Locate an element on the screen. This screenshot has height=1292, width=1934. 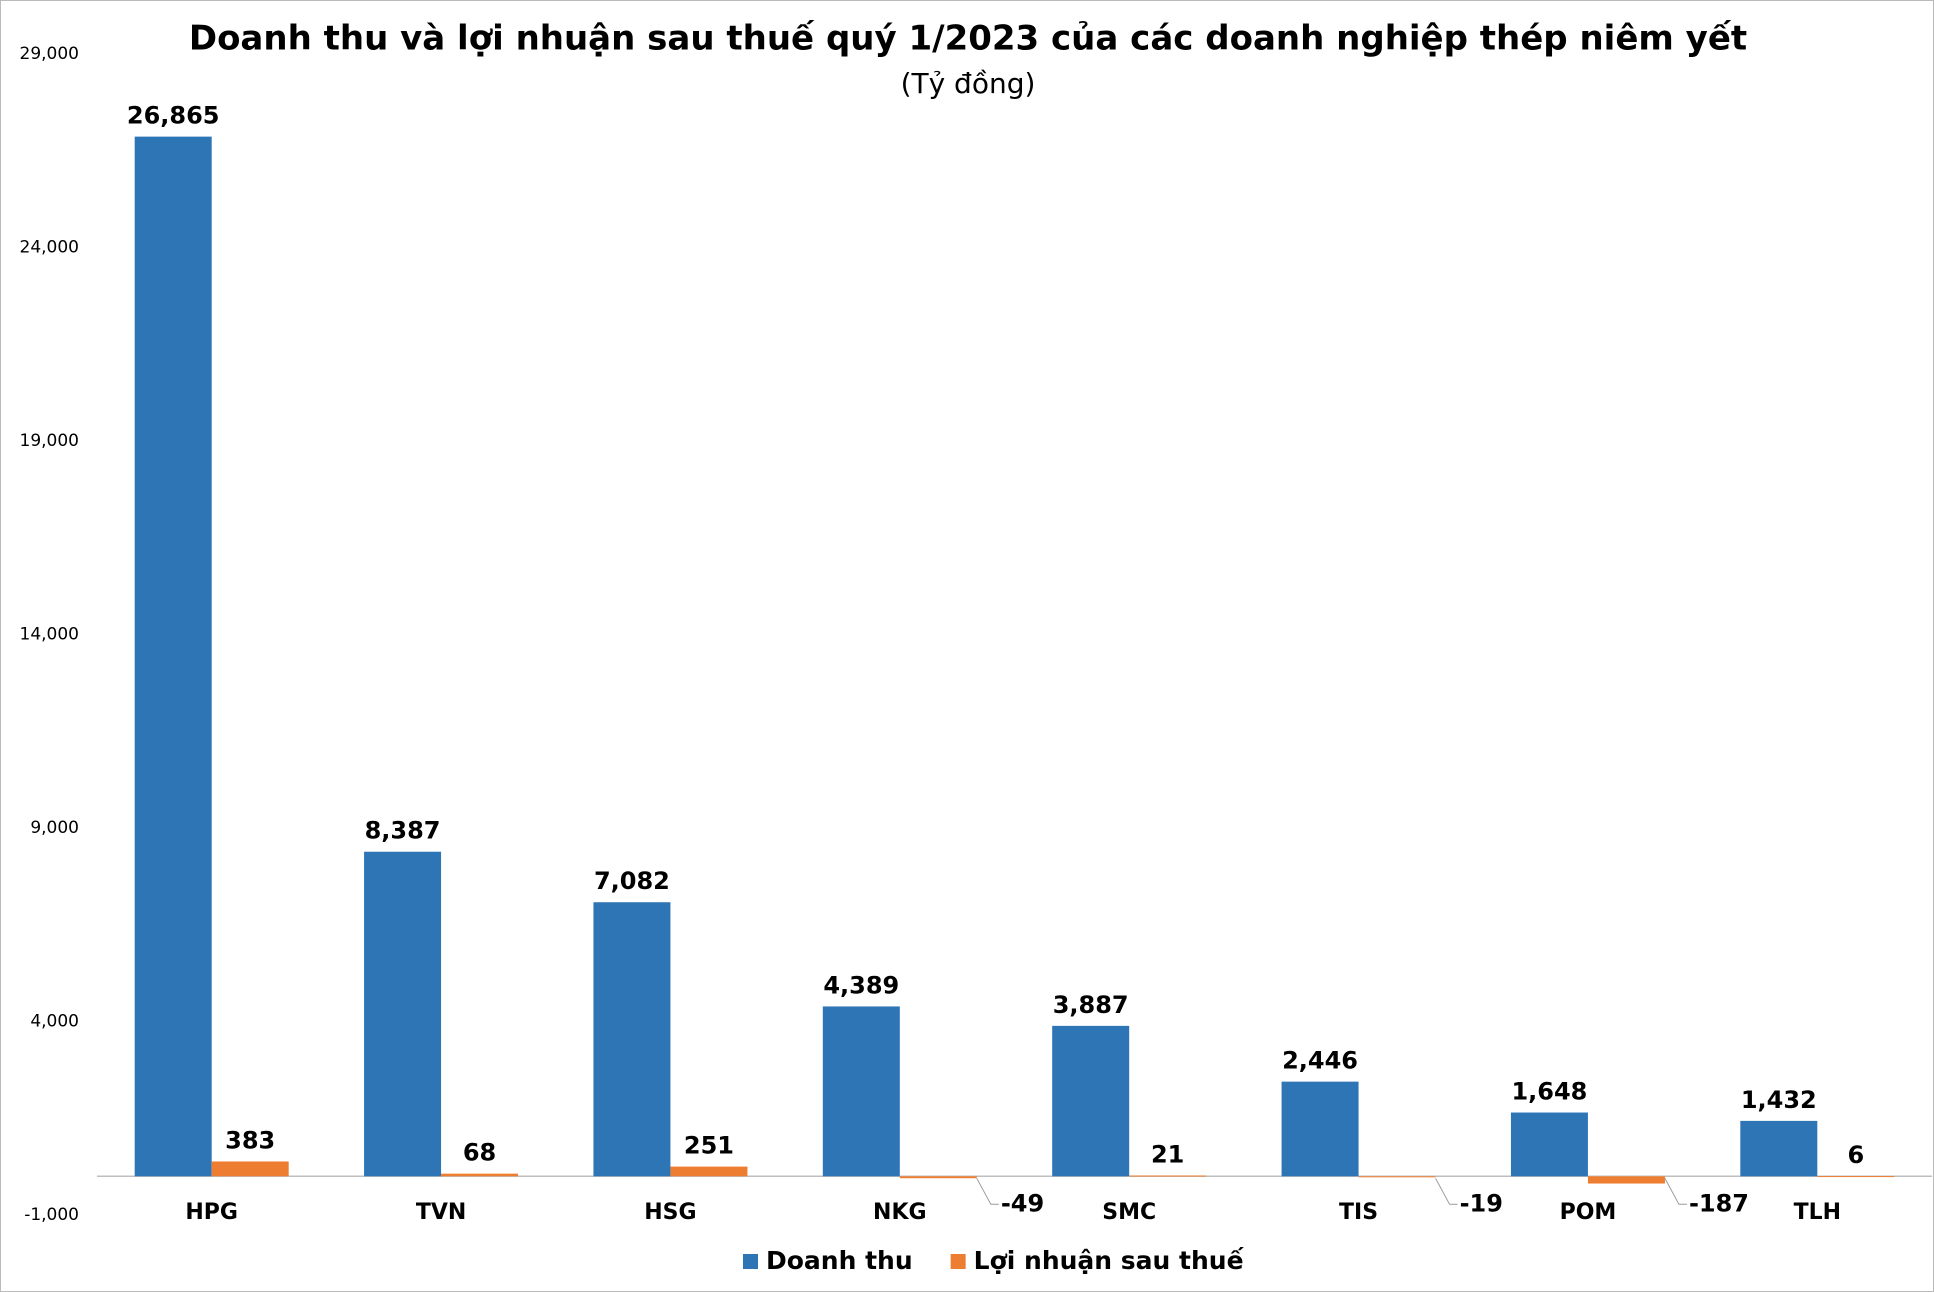
y-tick-label: 29,000 is located at coordinates (49, 54).